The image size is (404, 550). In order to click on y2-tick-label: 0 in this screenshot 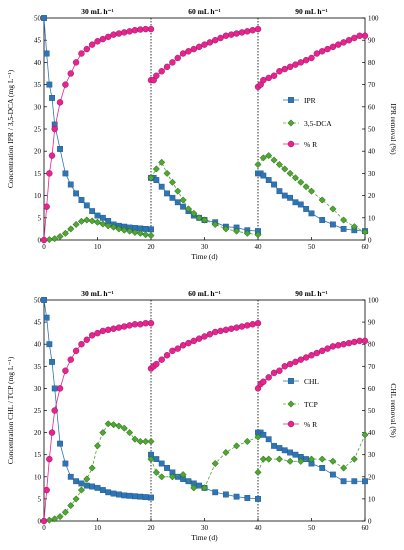, I will do `click(370, 241)`.